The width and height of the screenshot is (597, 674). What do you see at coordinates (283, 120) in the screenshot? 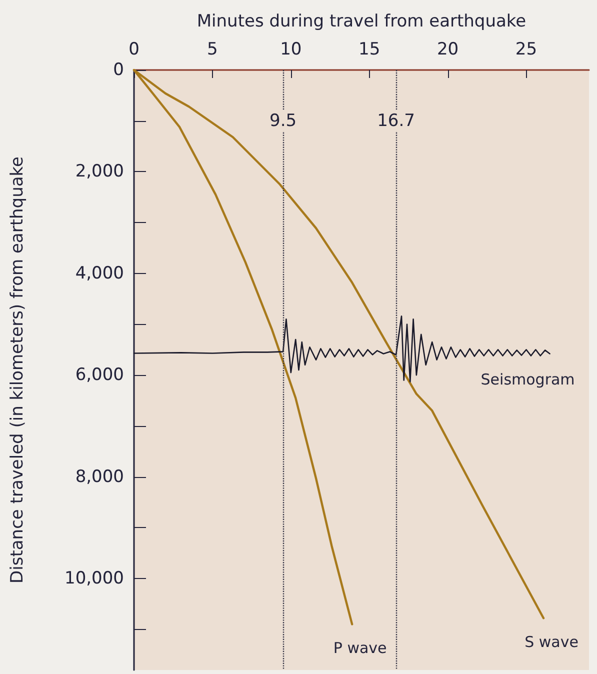
I see `ref-line-label: 9.5` at bounding box center [283, 120].